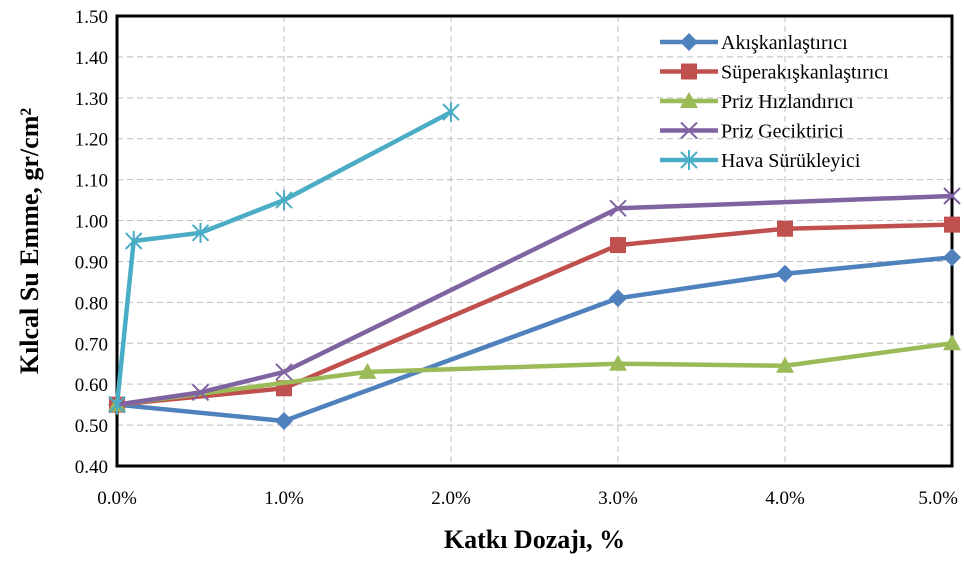 This screenshot has width=964, height=563. Describe the element at coordinates (91, 467) in the screenshot. I see `y-tick-label: 0.40` at that location.